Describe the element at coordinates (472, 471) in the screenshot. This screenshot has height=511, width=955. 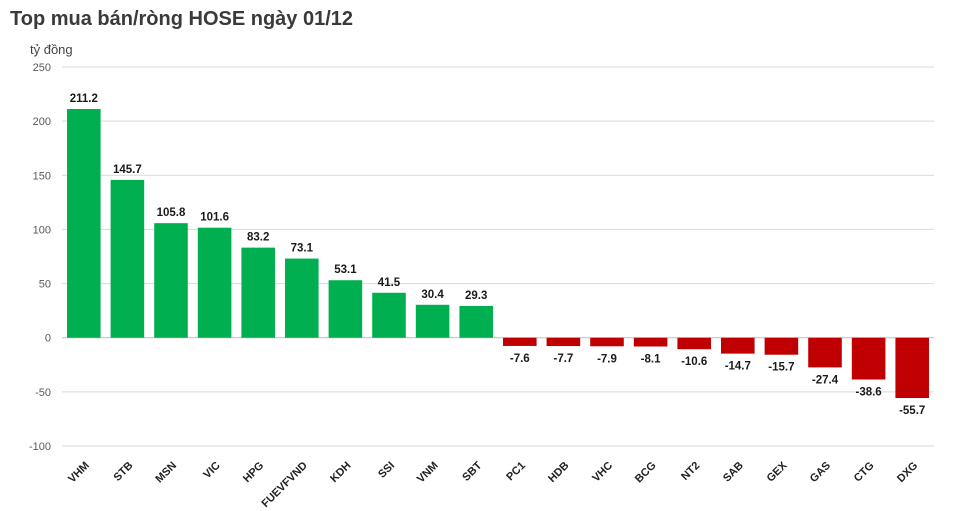
I see `x-tick-label: SBT` at that location.